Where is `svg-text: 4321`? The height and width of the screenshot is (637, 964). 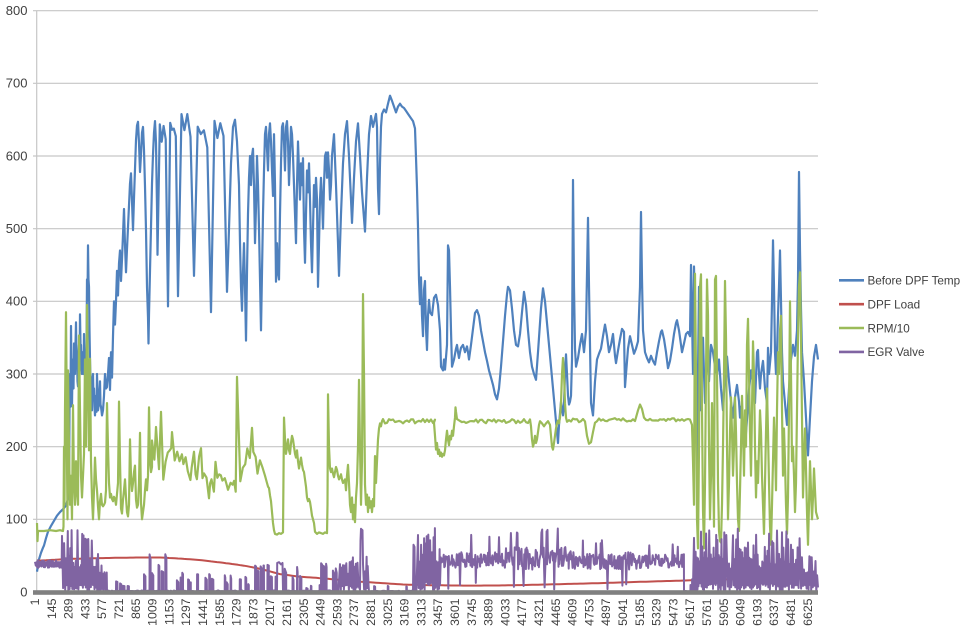 svg-text: 4321 is located at coordinates (539, 612).